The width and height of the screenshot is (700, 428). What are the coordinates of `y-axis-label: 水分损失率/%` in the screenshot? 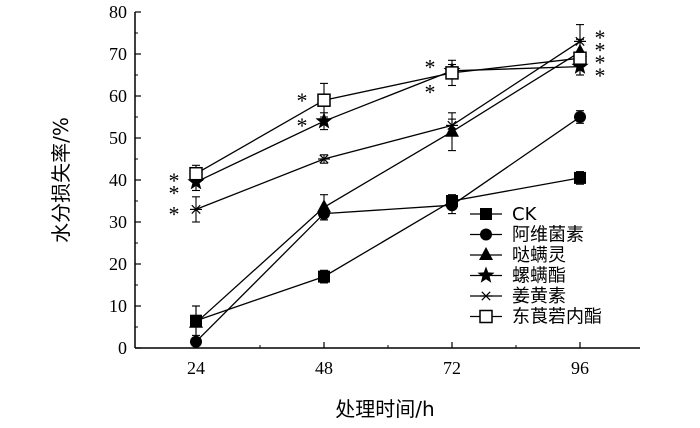 It's located at (61, 180).